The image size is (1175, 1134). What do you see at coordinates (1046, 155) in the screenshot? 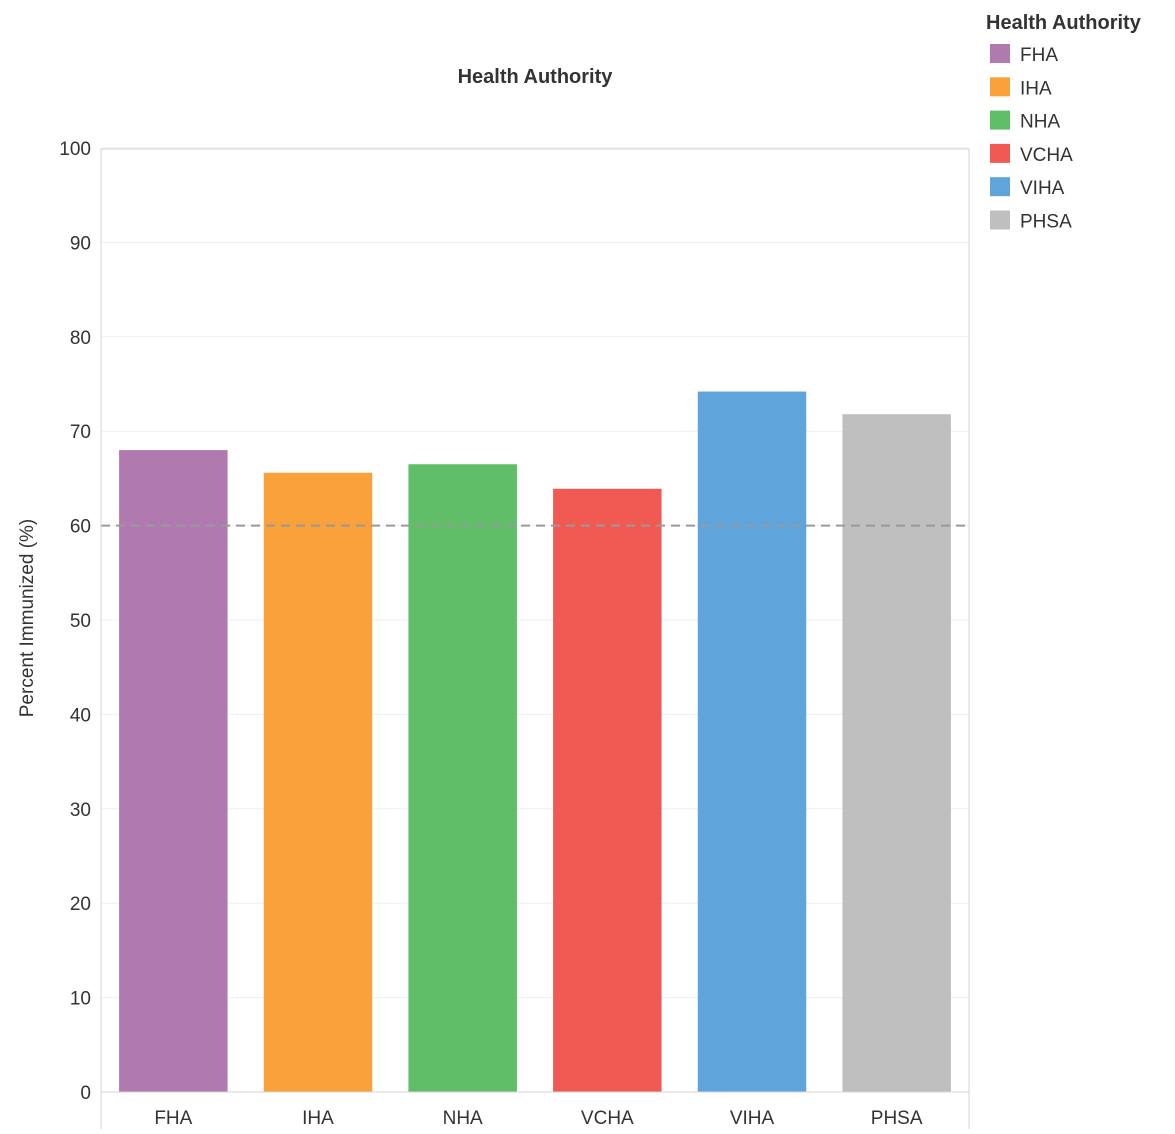
I see `legend-label: VCHA` at bounding box center [1046, 155].